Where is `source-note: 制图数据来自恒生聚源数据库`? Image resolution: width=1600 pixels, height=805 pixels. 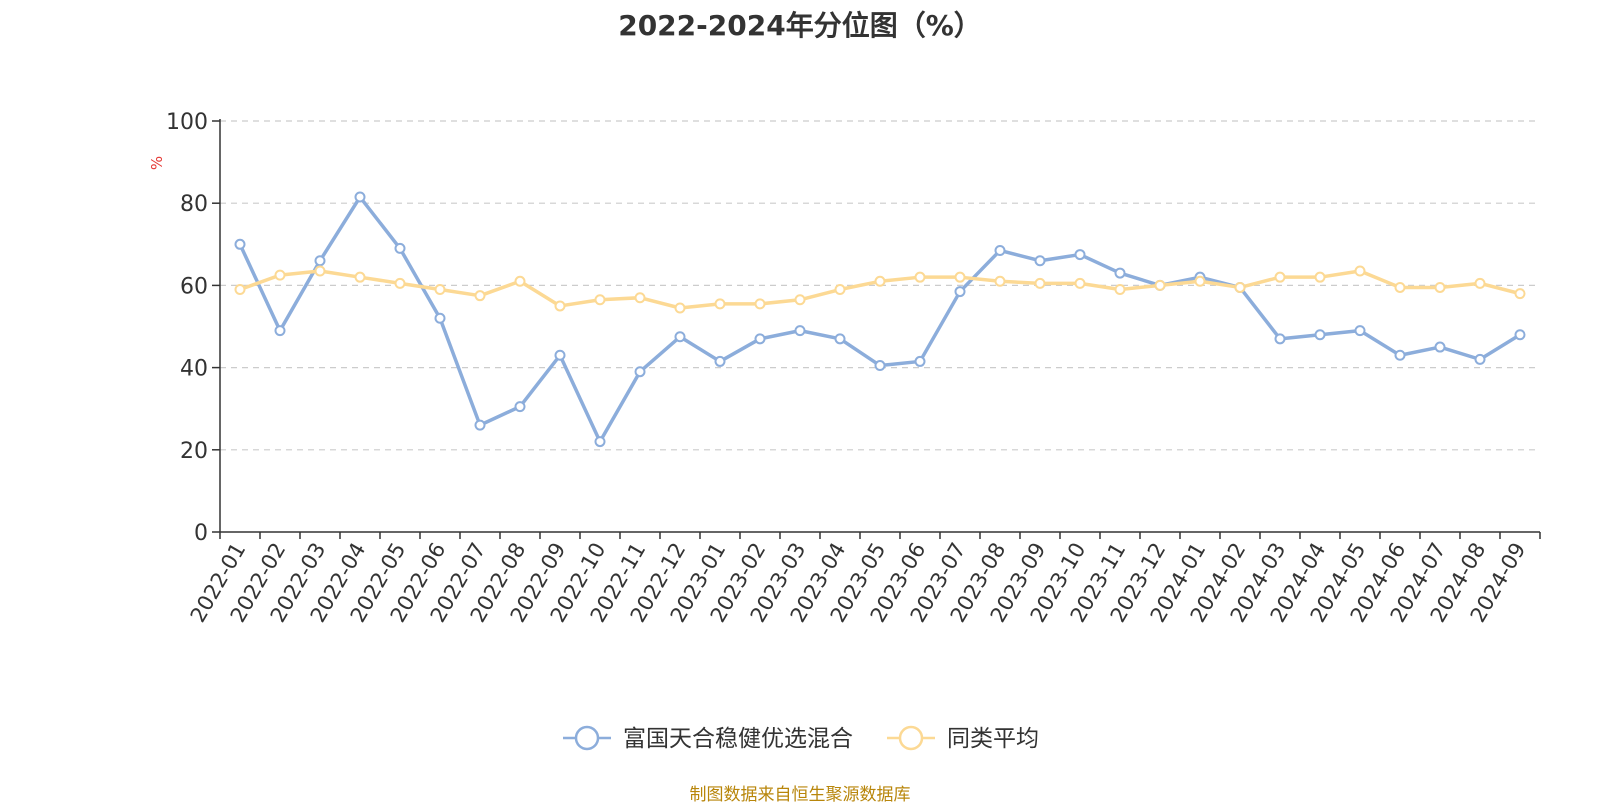 source-note: 制图数据来自恒生聚源数据库 is located at coordinates (800, 795).